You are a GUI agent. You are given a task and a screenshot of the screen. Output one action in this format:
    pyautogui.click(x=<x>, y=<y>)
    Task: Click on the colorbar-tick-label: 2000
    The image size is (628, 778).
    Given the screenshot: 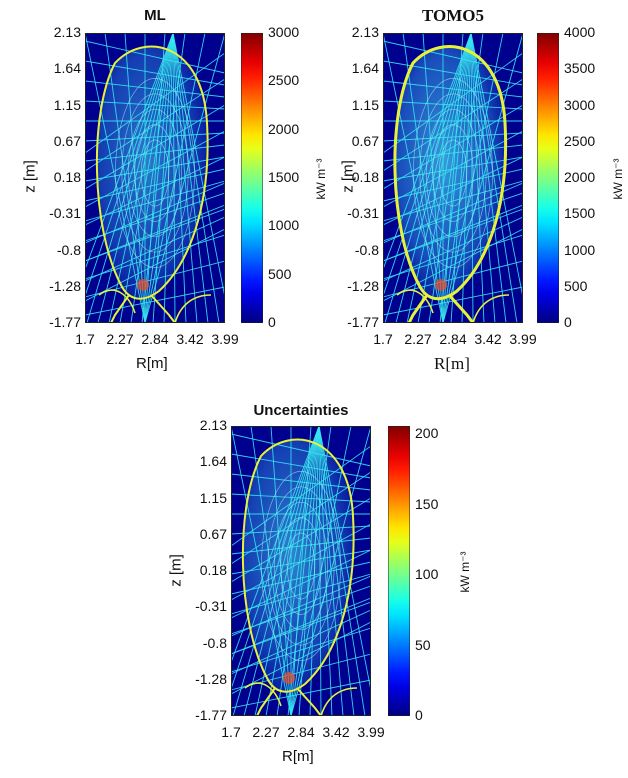 What is the action you would take?
    pyautogui.click(x=580, y=177)
    